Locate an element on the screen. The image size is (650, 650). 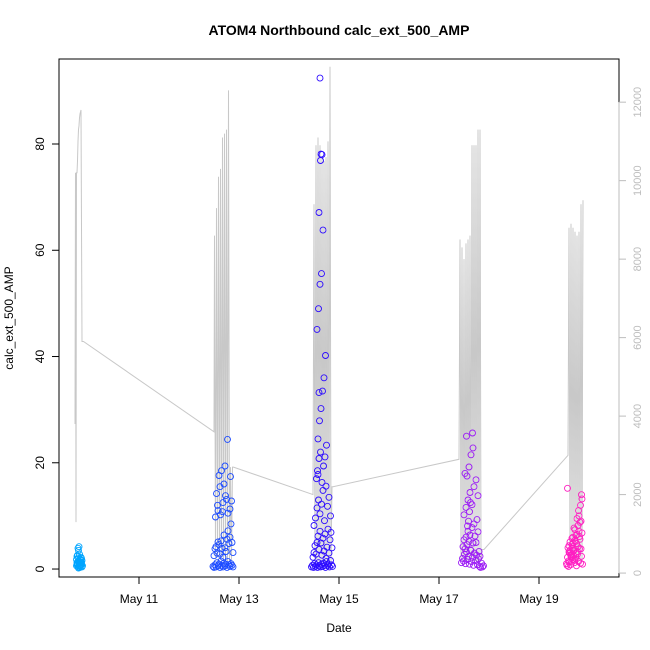
x-axis-label: Date is located at coordinates (339, 628).